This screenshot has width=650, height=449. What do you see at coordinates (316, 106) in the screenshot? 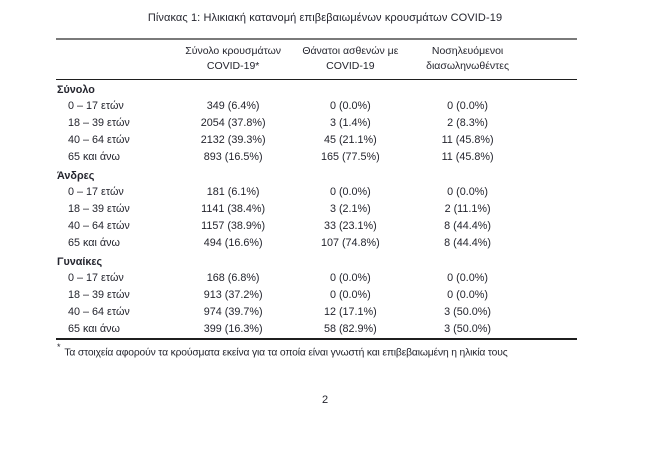
I see `table-row: 0 – 17 ετών 349 (6.4%) 0 (0.0%) 0 (0.0%)` at bounding box center [316, 106].